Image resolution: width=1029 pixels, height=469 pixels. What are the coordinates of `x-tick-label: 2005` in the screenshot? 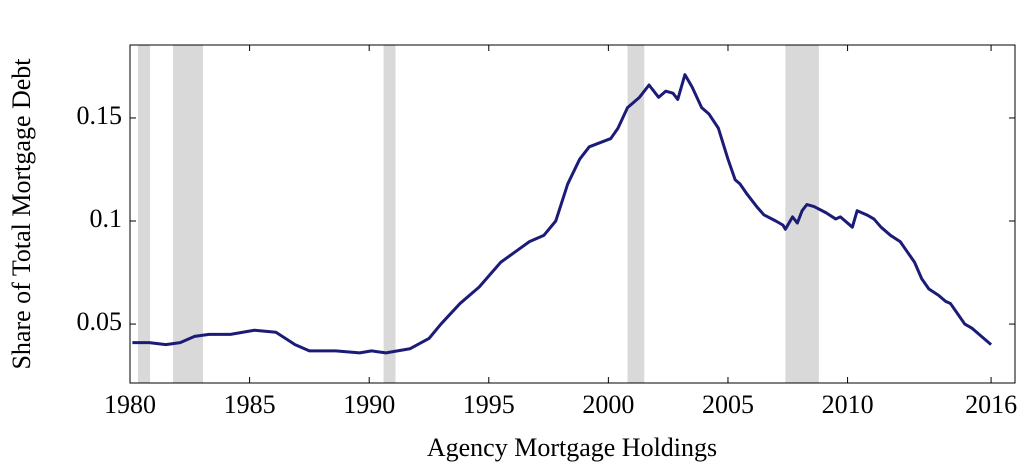 It's located at (728, 404).